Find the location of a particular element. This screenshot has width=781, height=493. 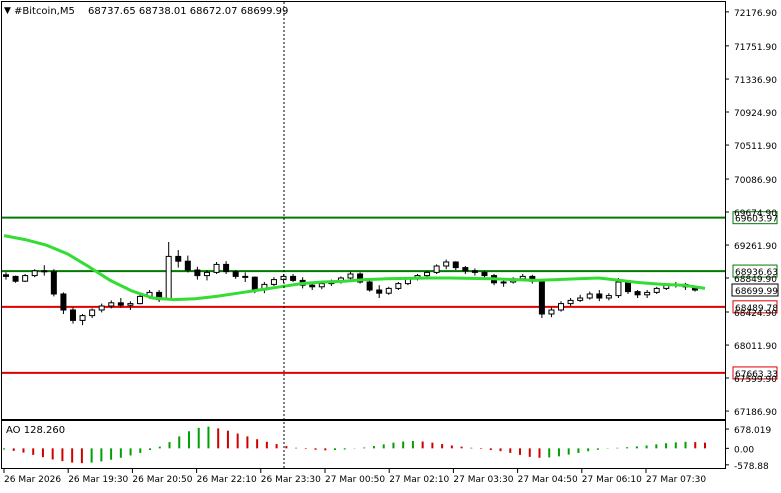

time-tick-label: 27 Mar 03:30 is located at coordinates (483, 480).